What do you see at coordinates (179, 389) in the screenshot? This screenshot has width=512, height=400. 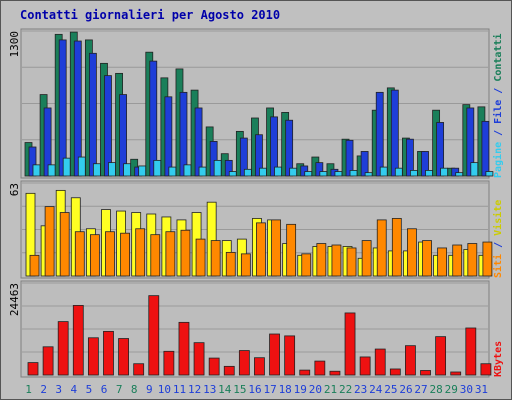 I see `x-tick-label-day-11: 11` at bounding box center [179, 389].